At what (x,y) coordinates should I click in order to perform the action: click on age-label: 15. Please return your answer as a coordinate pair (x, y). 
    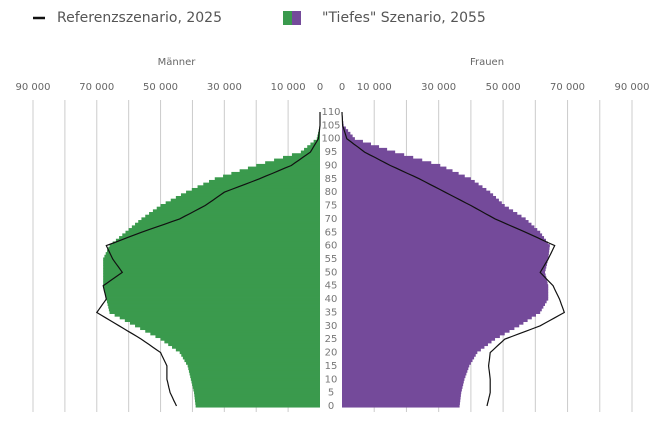
    Looking at the image, I should click on (331, 366).